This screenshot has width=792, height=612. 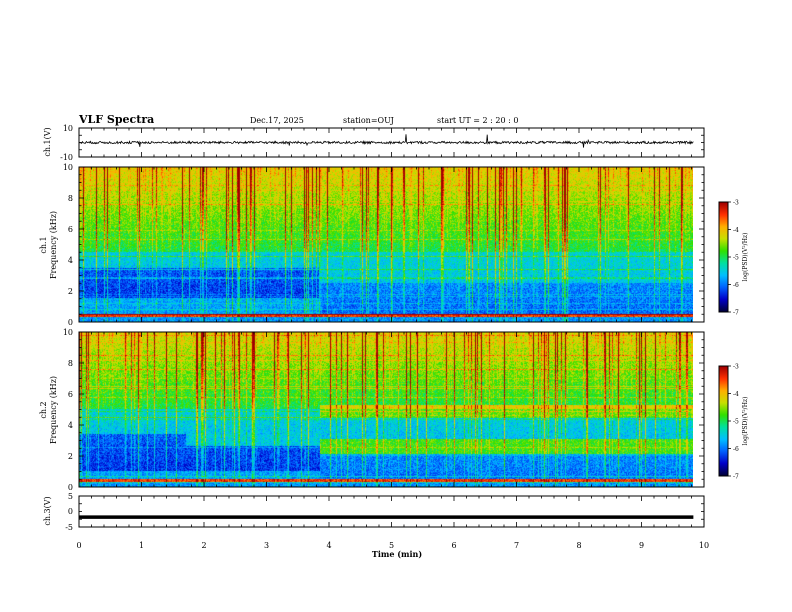 What do you see at coordinates (70, 198) in the screenshot?
I see `ch1-ytick-label: 8` at bounding box center [70, 198].